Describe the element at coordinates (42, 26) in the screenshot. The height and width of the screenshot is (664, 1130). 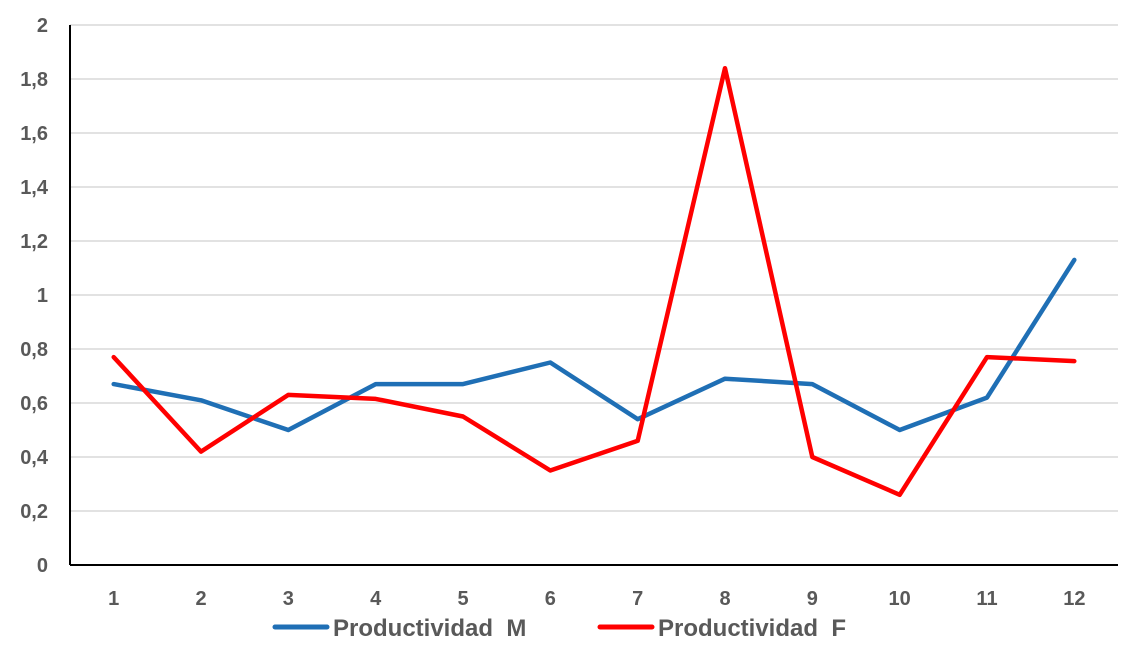
I see `y-tick-label: 2` at that location.